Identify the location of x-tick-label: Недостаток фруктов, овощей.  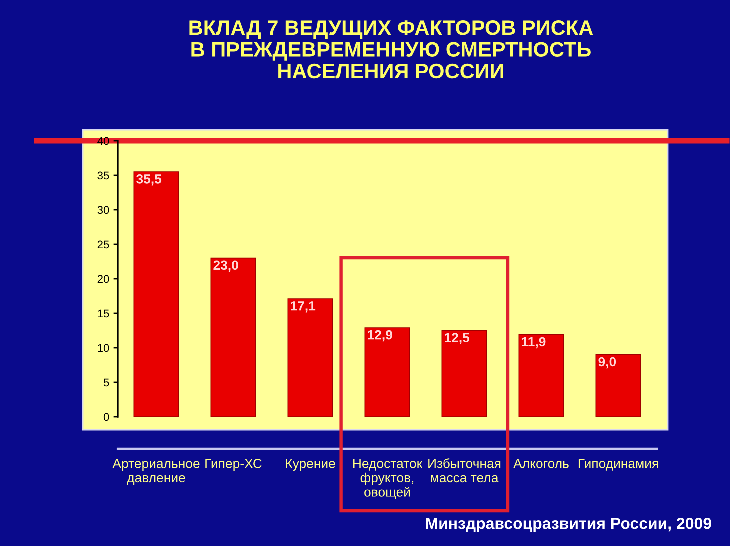
(388, 479).